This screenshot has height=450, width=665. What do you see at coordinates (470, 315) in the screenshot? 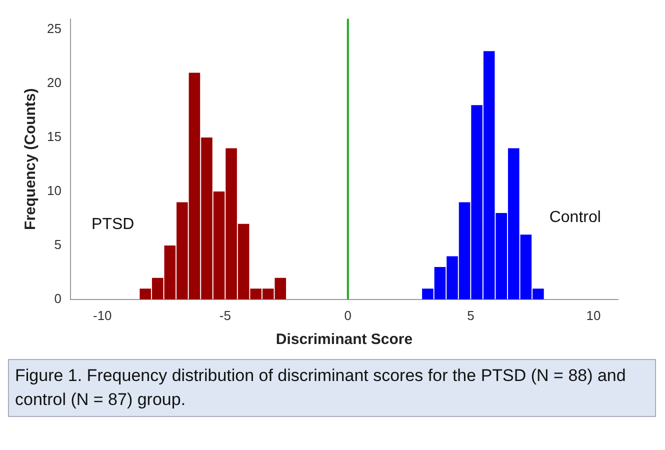
I see `x-tick-label: 5` at bounding box center [470, 315].